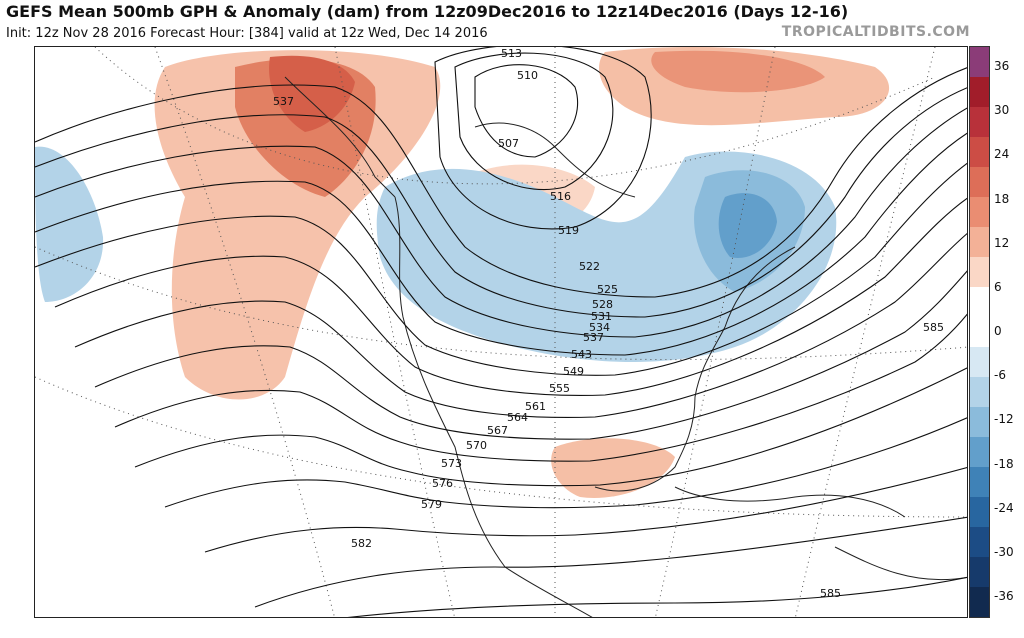 This screenshot has height=638, width=1024. What do you see at coordinates (1004, 507) in the screenshot?
I see `colorbar-tick-label: -24` at bounding box center [1004, 507].